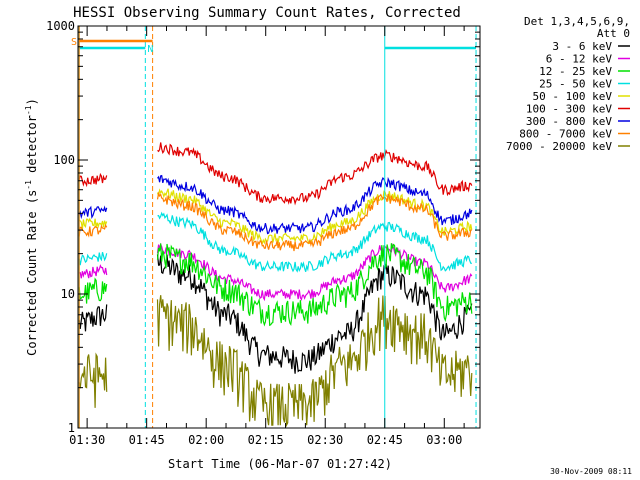 The height and width of the screenshot is (480, 640). What do you see at coordinates (569, 109) in the screenshot?
I see `legend-label-6: 100 - 300 keV` at bounding box center [569, 109].